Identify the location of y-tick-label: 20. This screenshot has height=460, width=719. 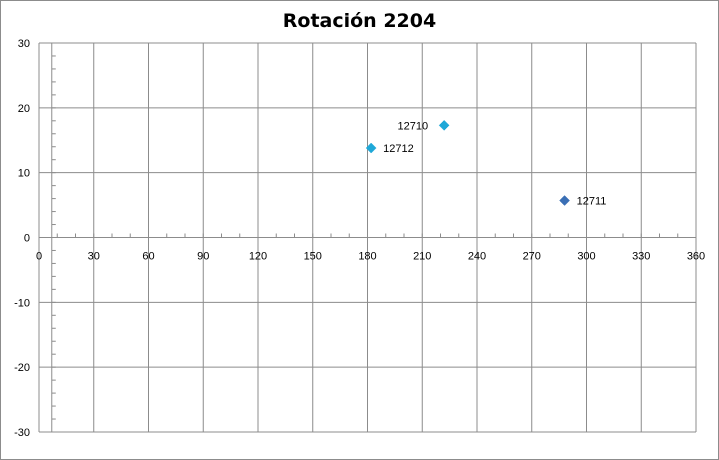
(24, 109).